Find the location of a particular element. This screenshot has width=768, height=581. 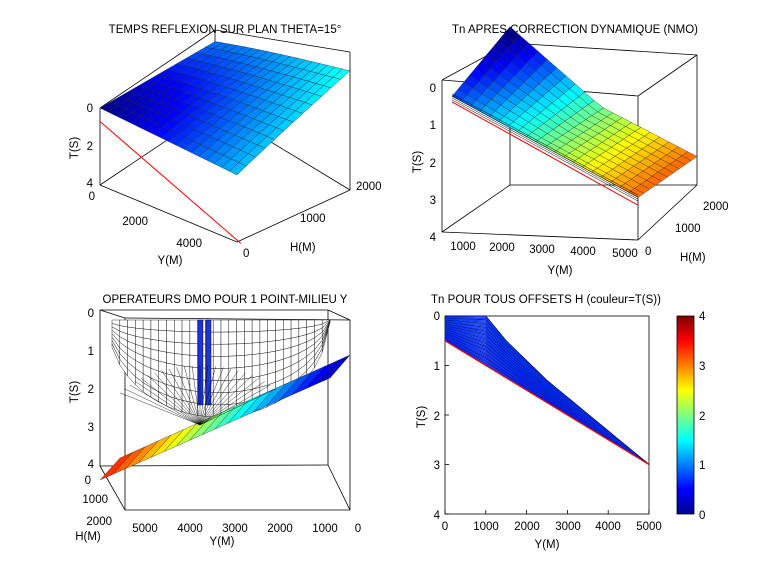

panel3-ztick-1: 1 is located at coordinates (91, 352).